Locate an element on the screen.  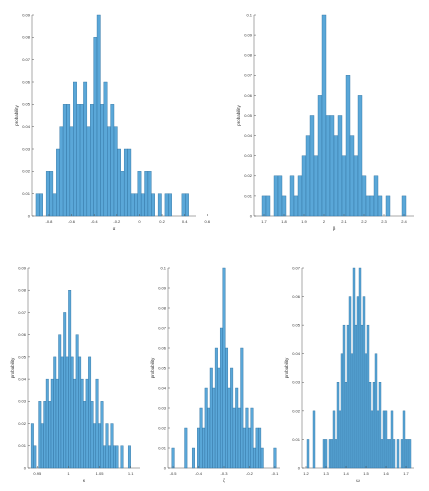
x-tick-label: -0.8 is located at coordinates (50, 221).